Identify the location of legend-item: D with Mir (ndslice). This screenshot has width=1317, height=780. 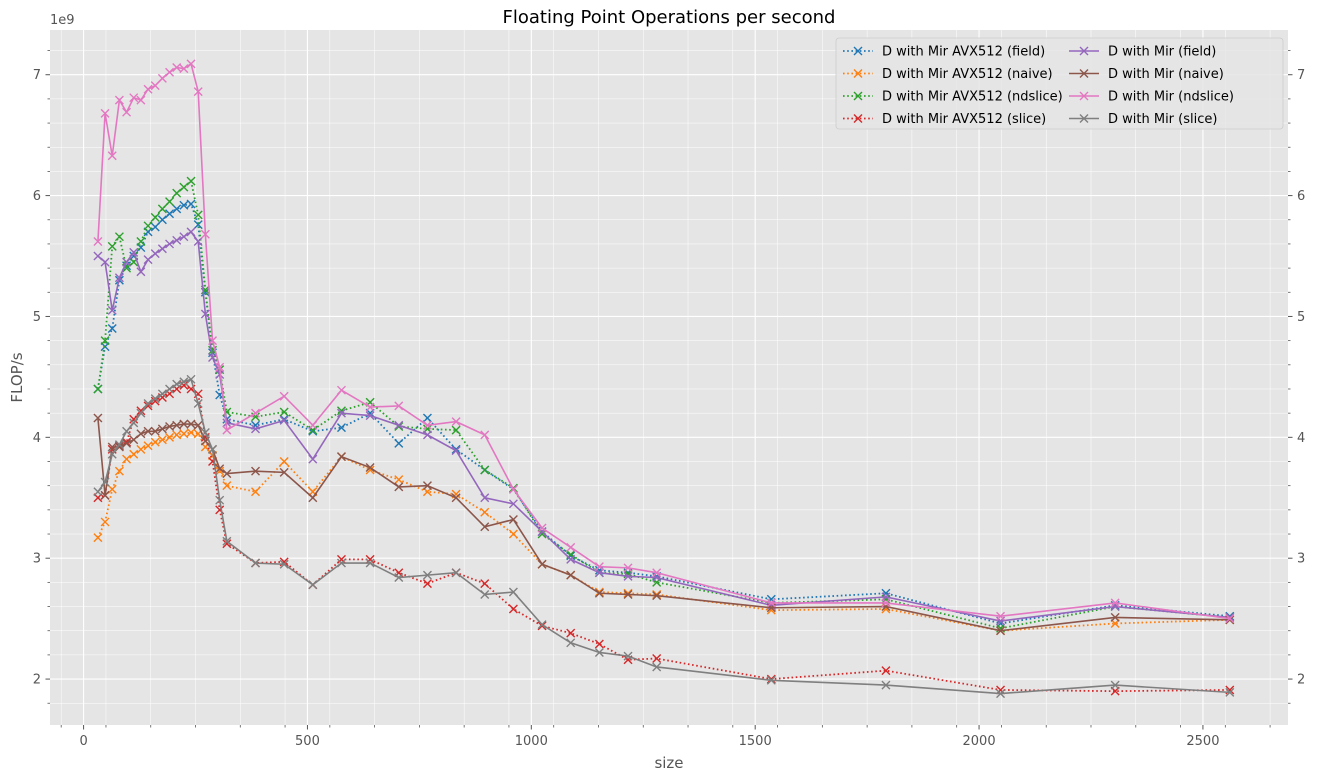
(1151, 97).